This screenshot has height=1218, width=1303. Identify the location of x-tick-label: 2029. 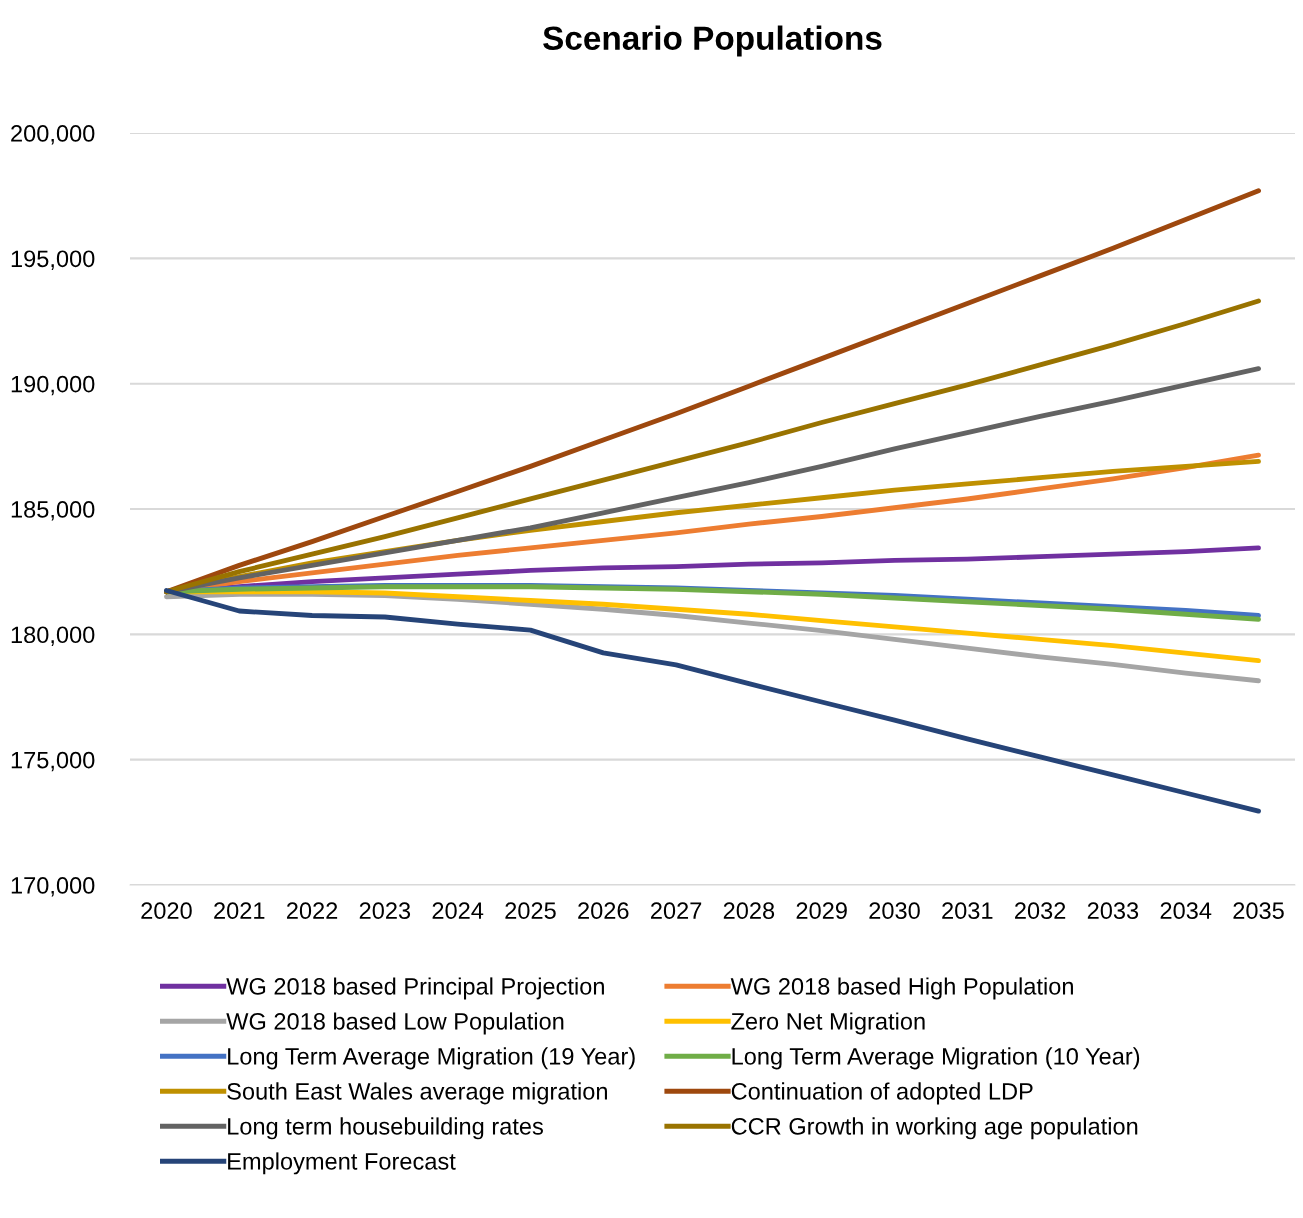
(821, 911).